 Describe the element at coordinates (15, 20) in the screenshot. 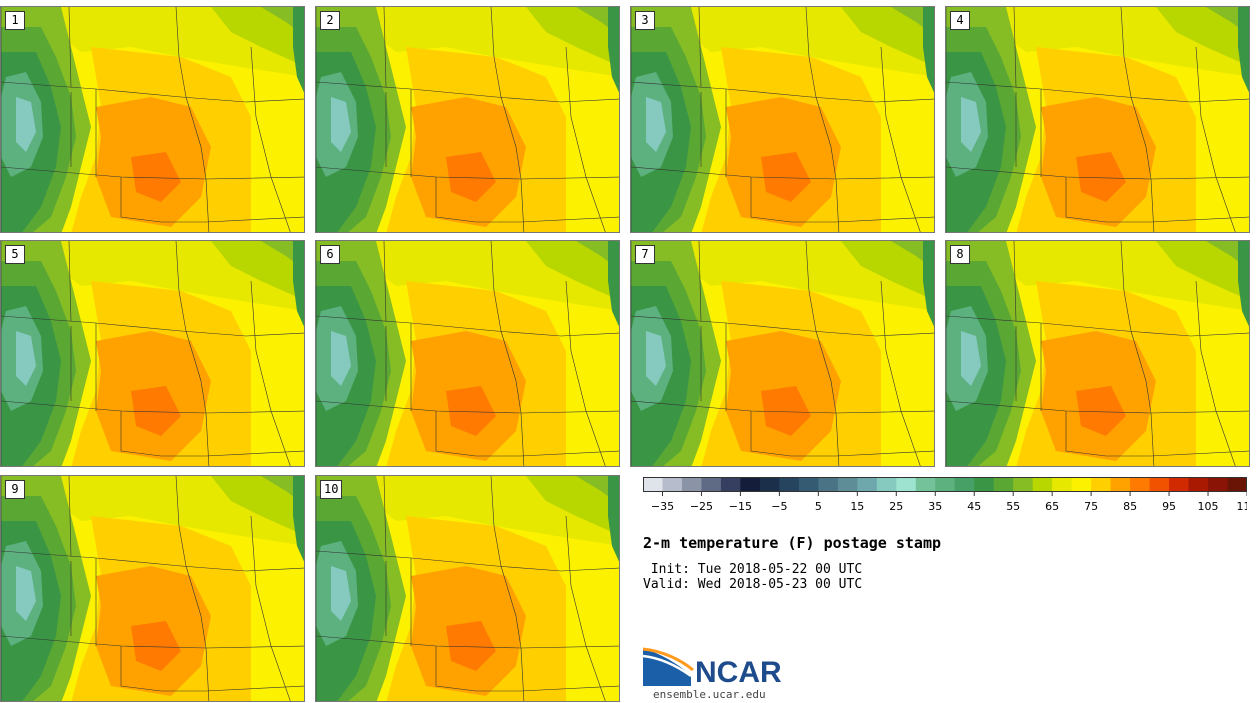

I see `member-number-label: 1` at that location.